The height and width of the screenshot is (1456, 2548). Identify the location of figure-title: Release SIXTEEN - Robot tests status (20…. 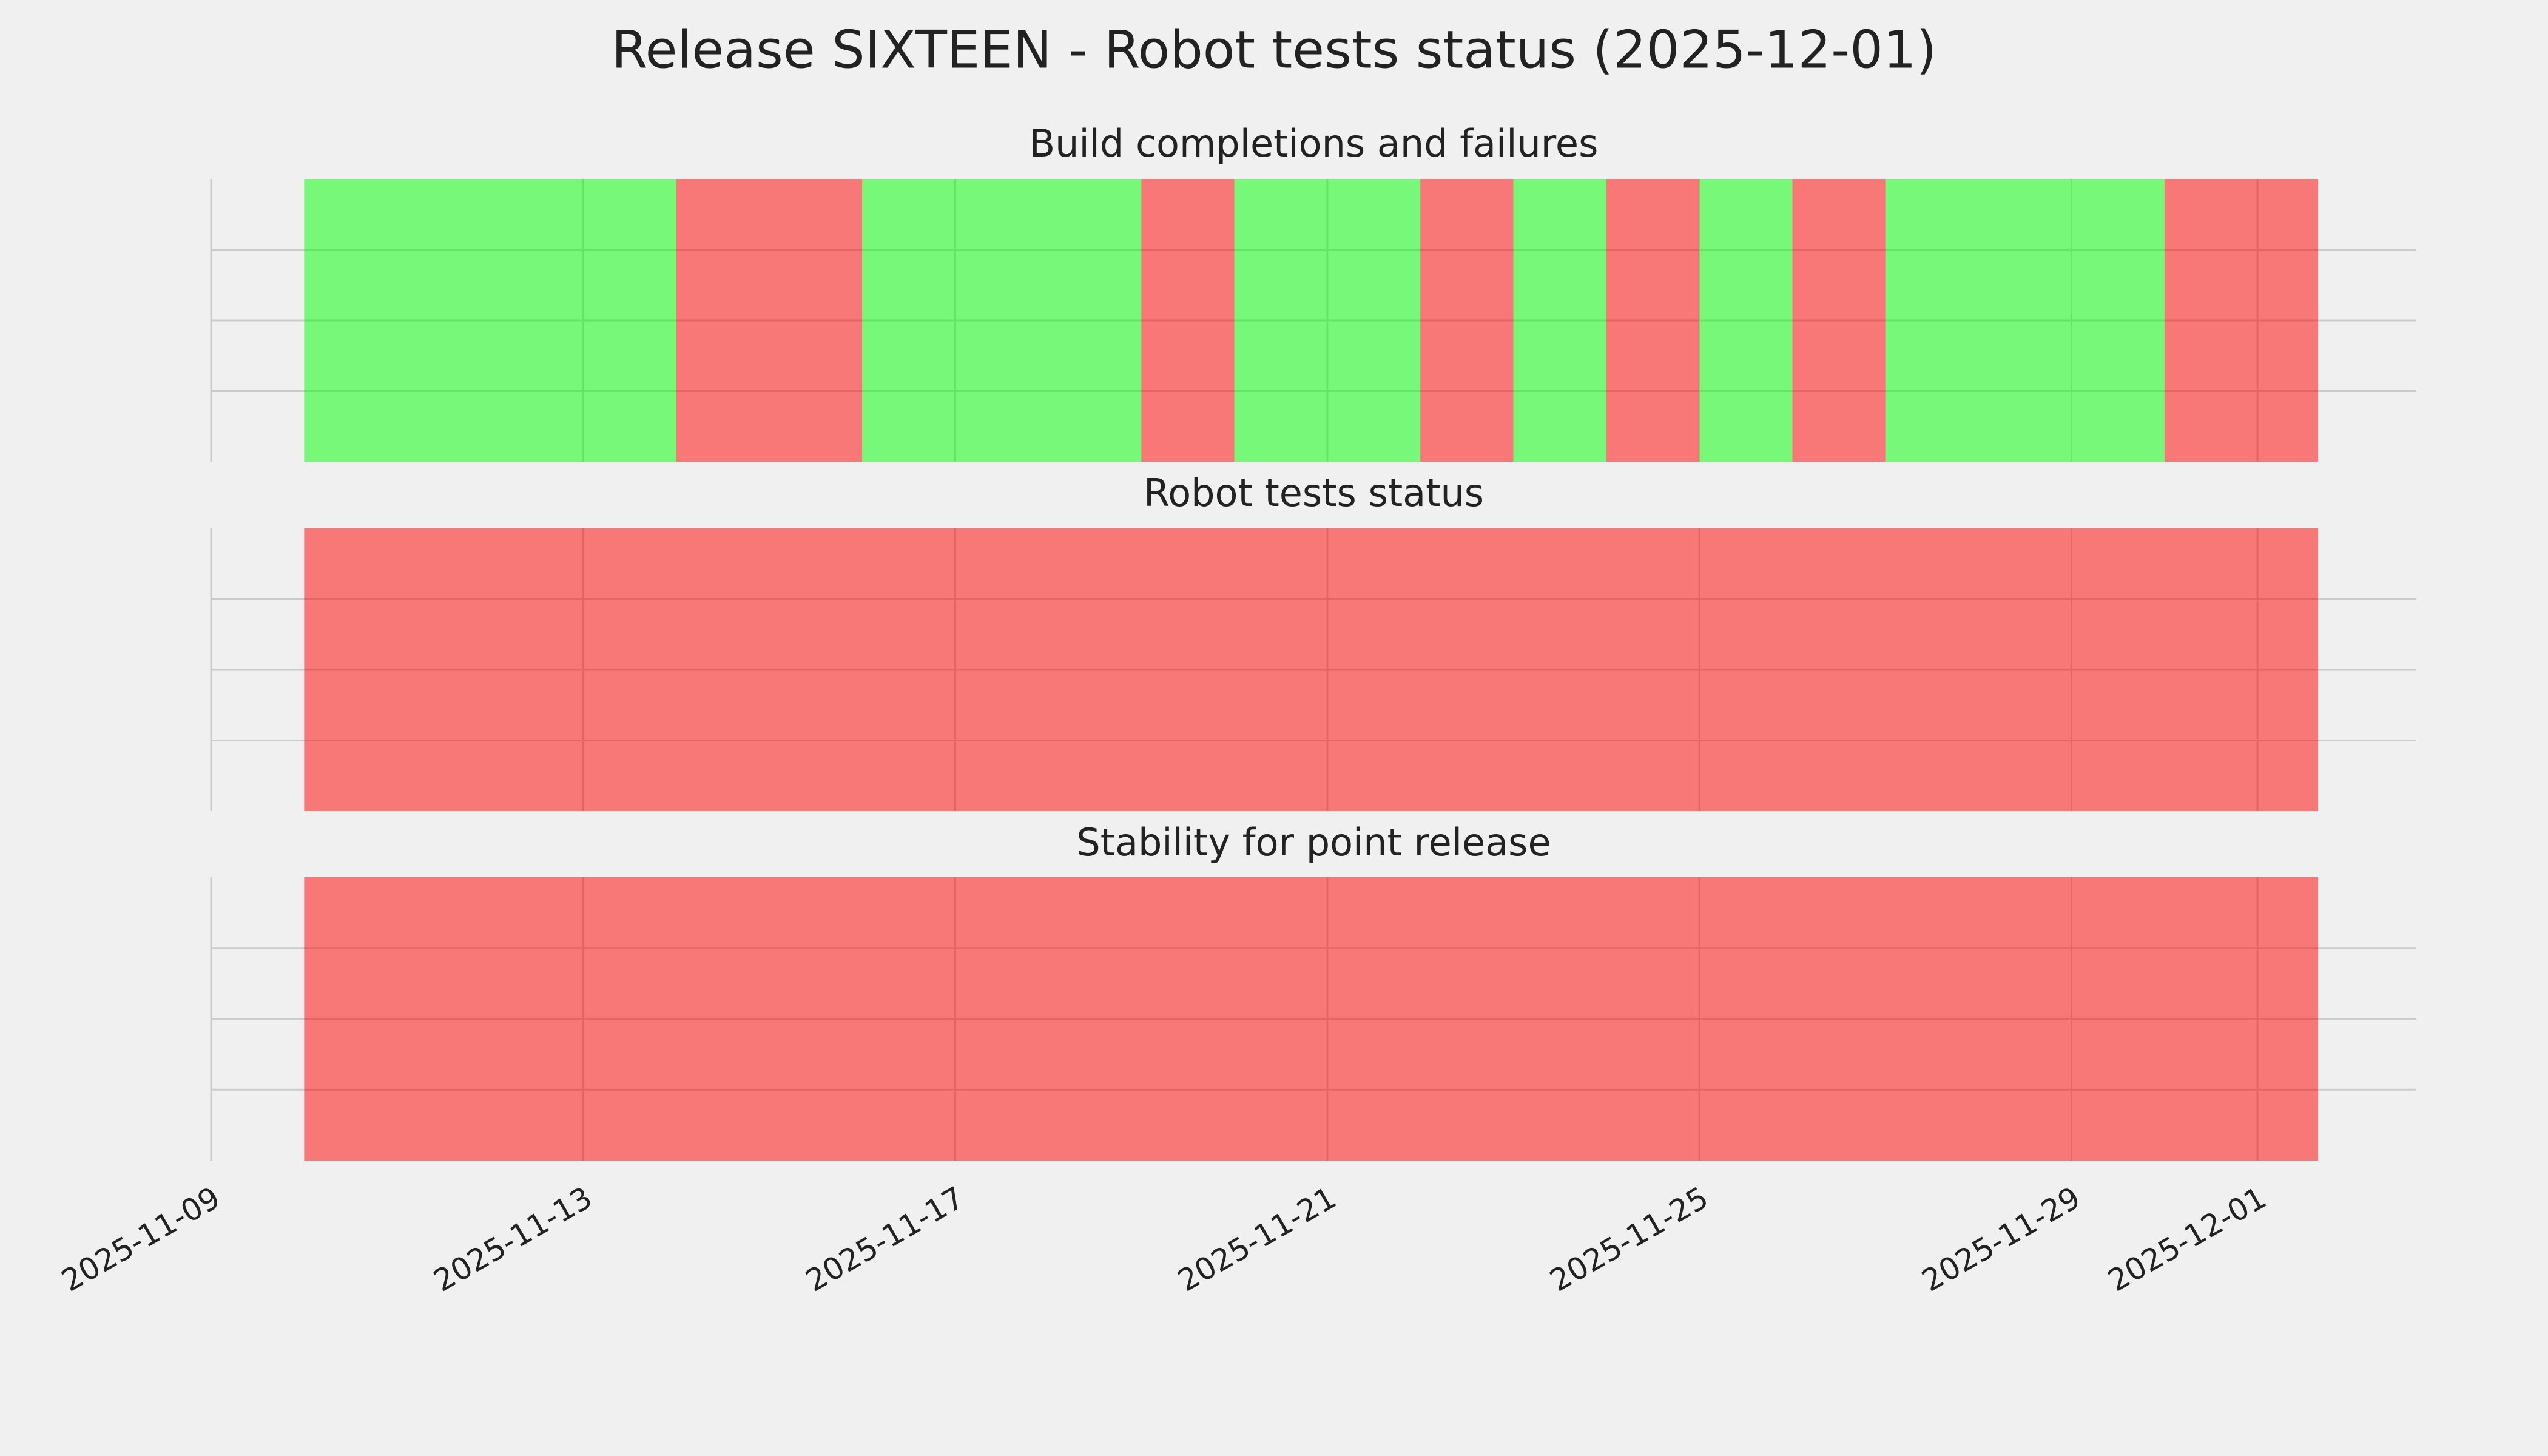
(1274, 49).